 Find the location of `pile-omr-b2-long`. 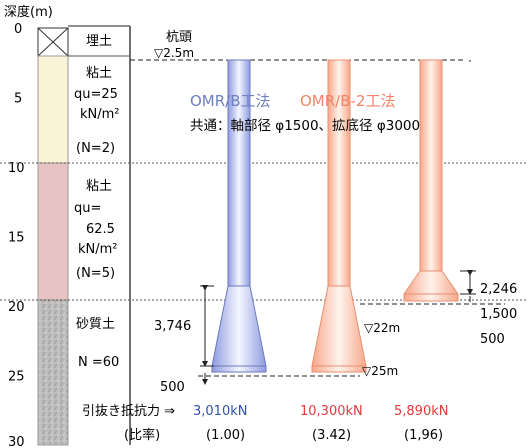

pile-omr-b2-long is located at coordinates (339, 216).